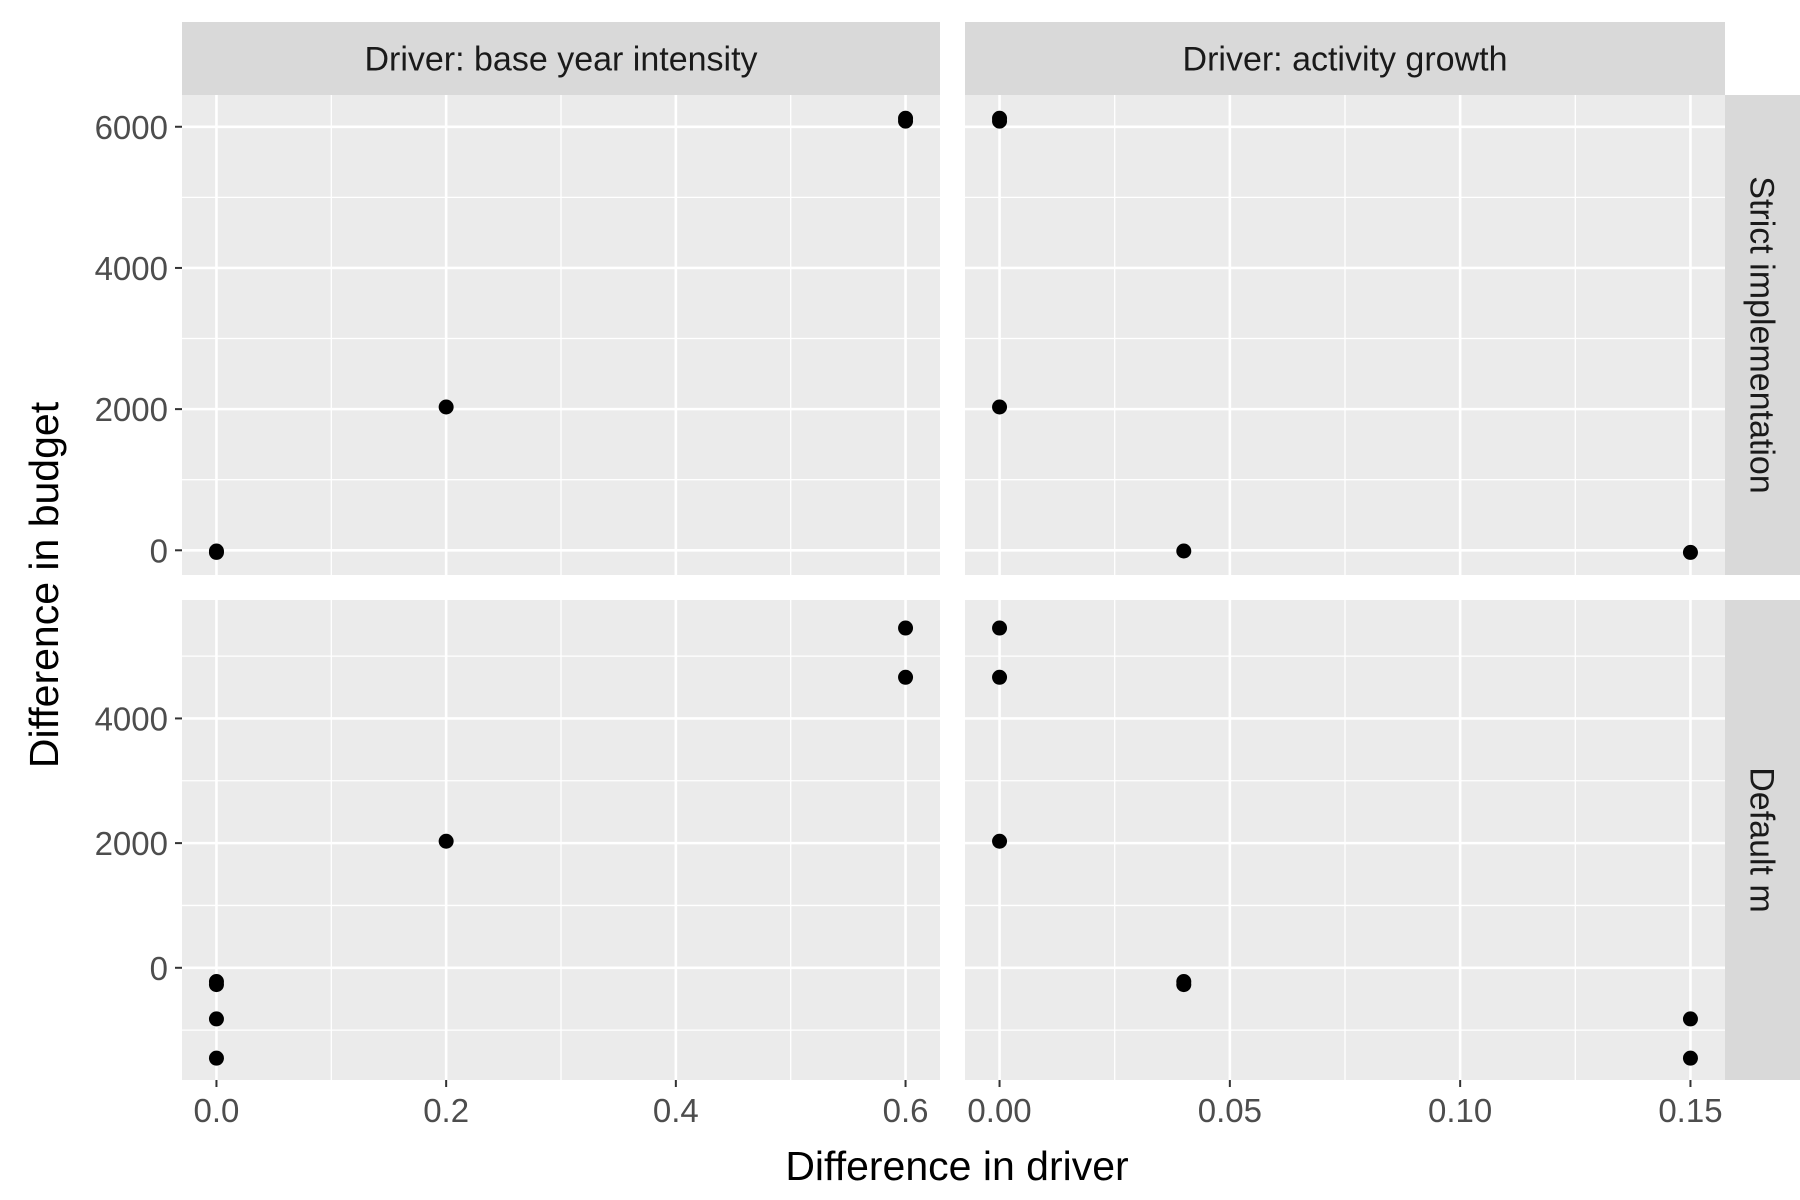 Image resolution: width=1800 pixels, height=1200 pixels. I want to click on x-tick-label: 0.15, so click(1690, 1110).